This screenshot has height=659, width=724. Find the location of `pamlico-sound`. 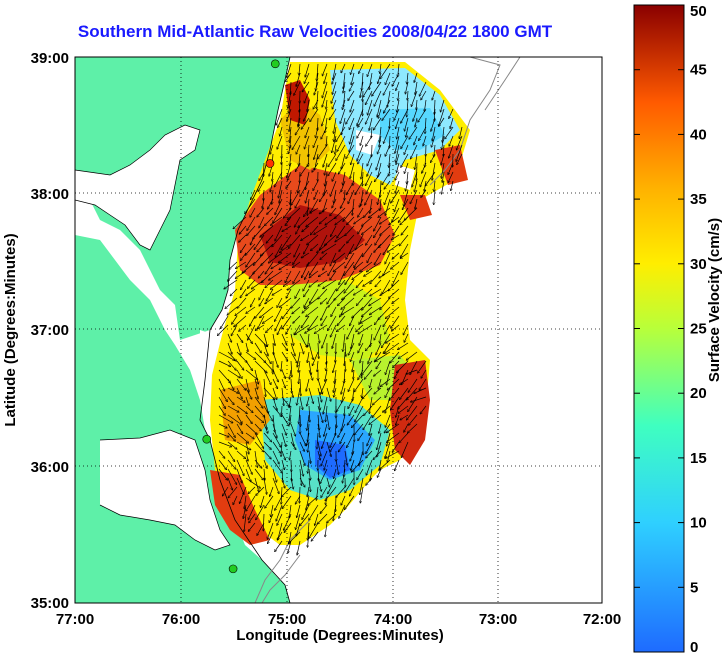

pamlico-sound is located at coordinates (165, 490).